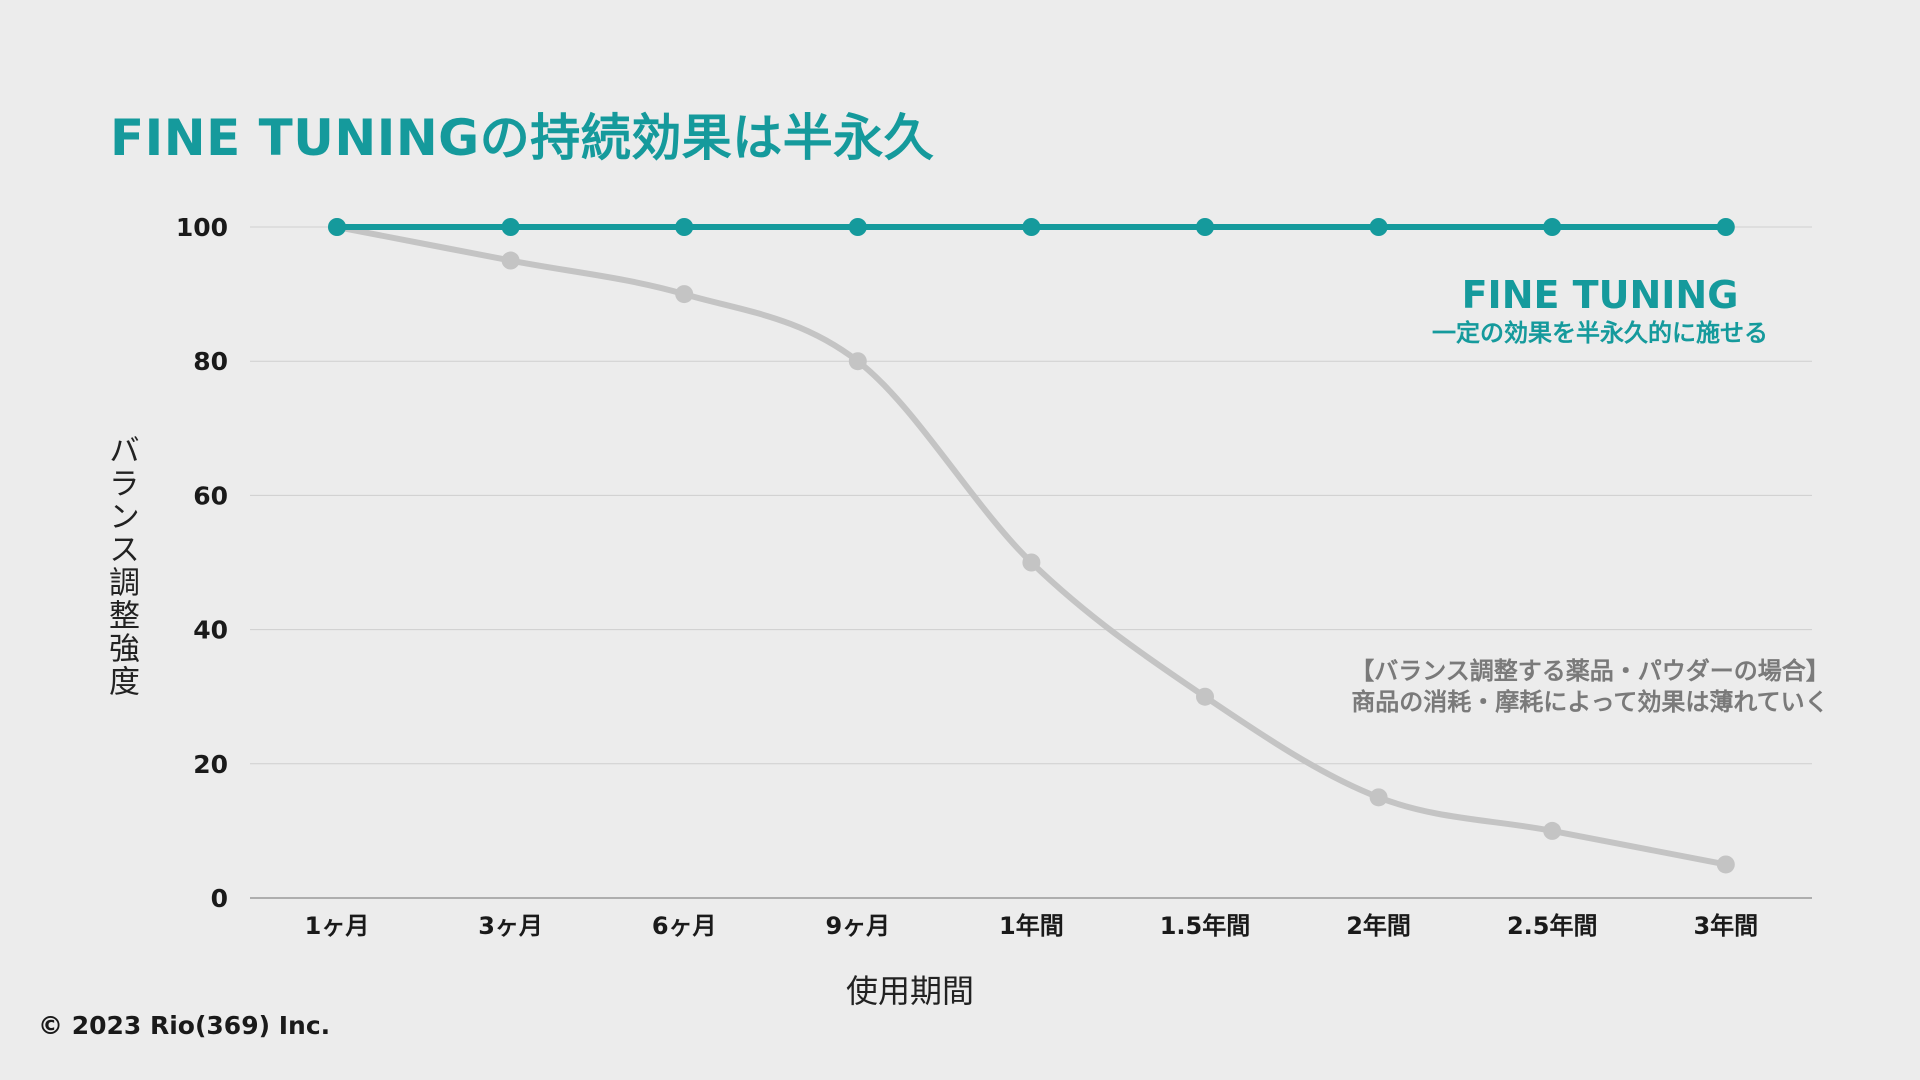  Describe the element at coordinates (202, 227) in the screenshot. I see `y-tick-label-100: 100` at that location.